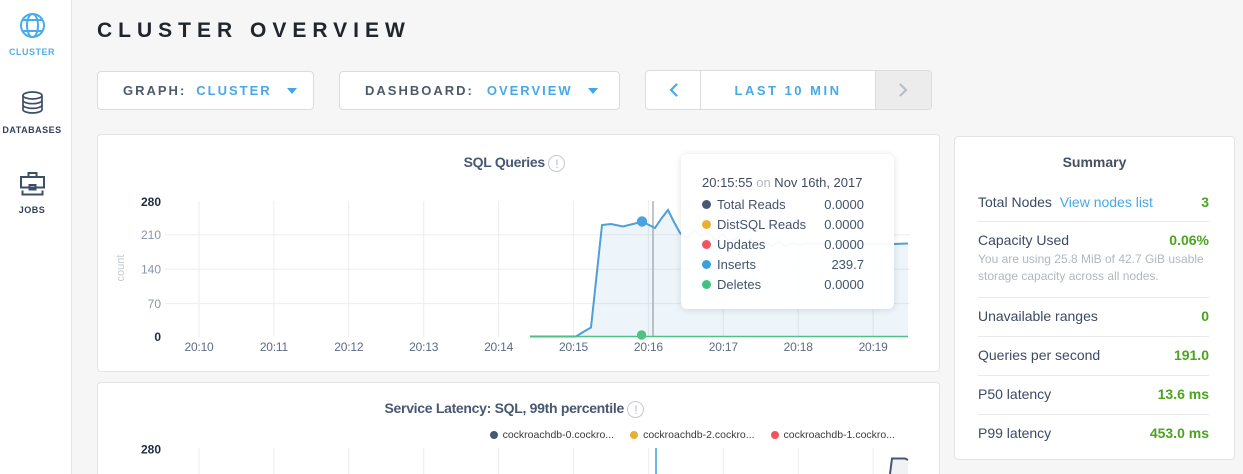 This screenshot has width=1243, height=474. I want to click on svg-text: 20:15, so click(574, 347).